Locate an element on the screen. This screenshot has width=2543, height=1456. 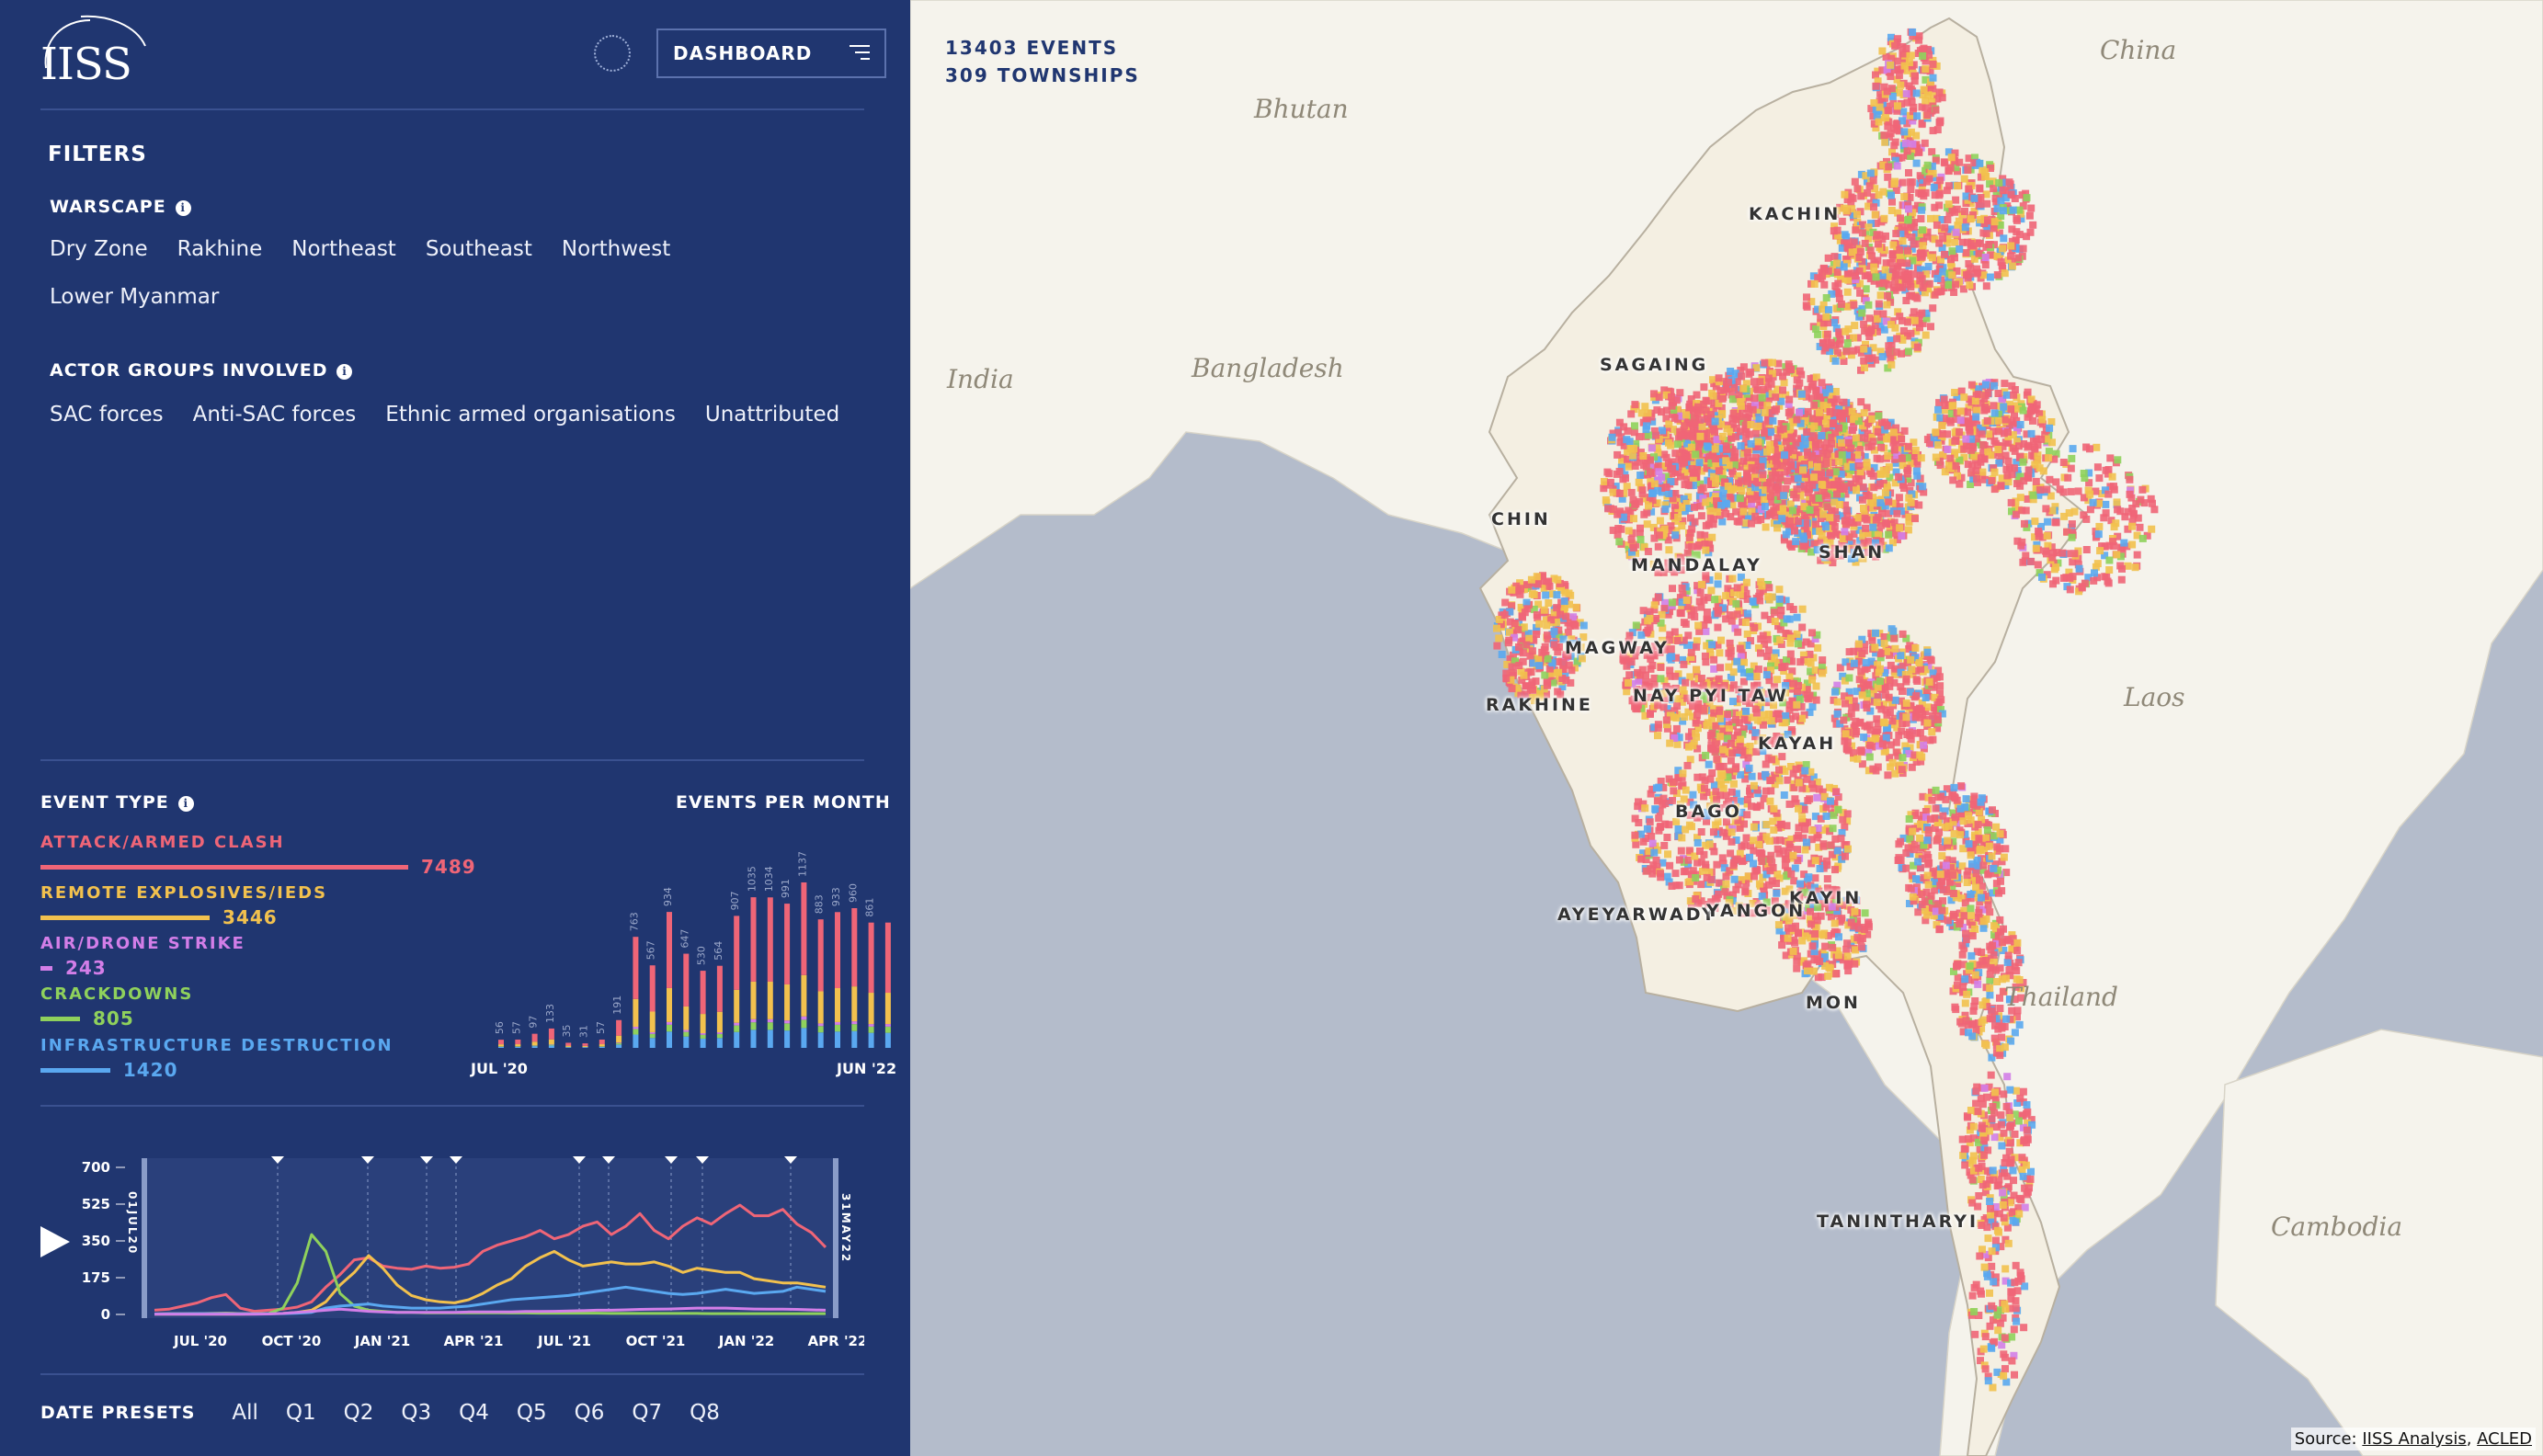
warscape-option: Rakhine is located at coordinates (220, 249).